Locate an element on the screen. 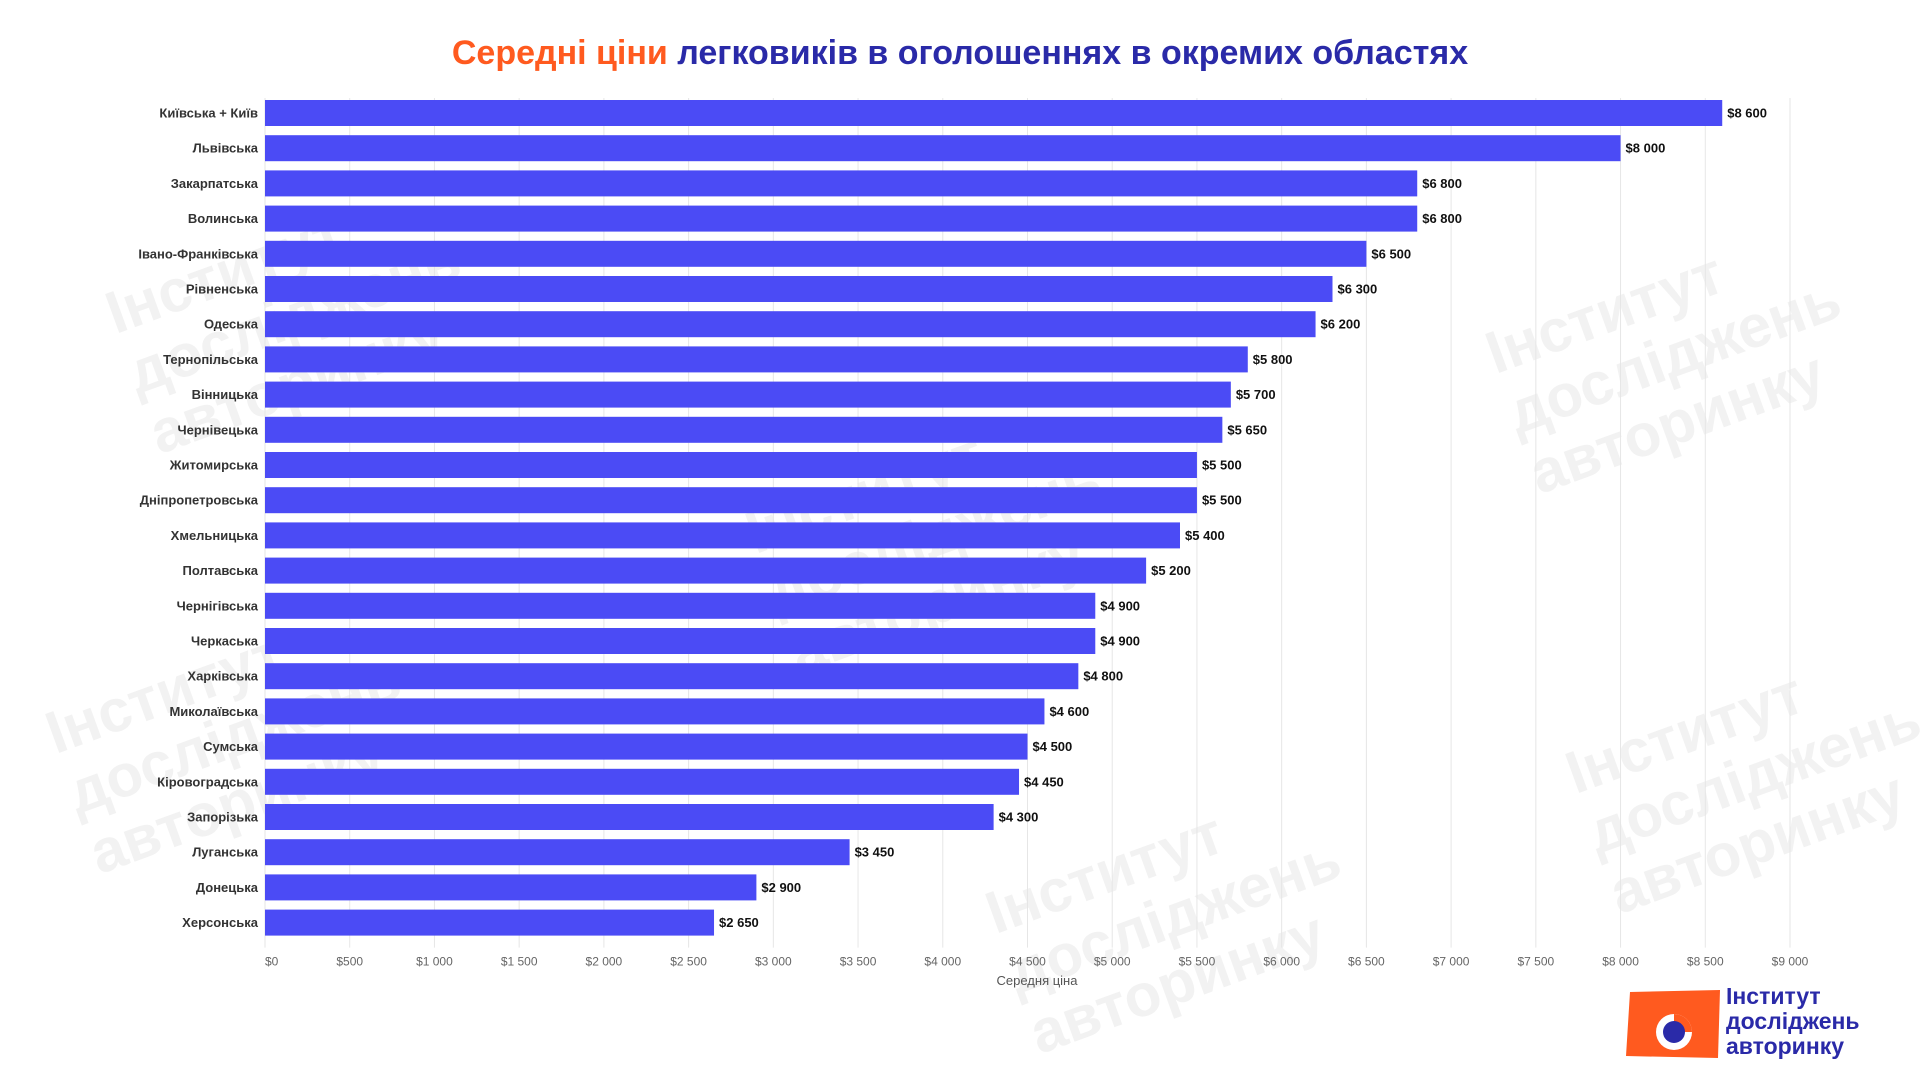 The image size is (1920, 1080). chart-title-accent: Середні ціни is located at coordinates (559, 53).